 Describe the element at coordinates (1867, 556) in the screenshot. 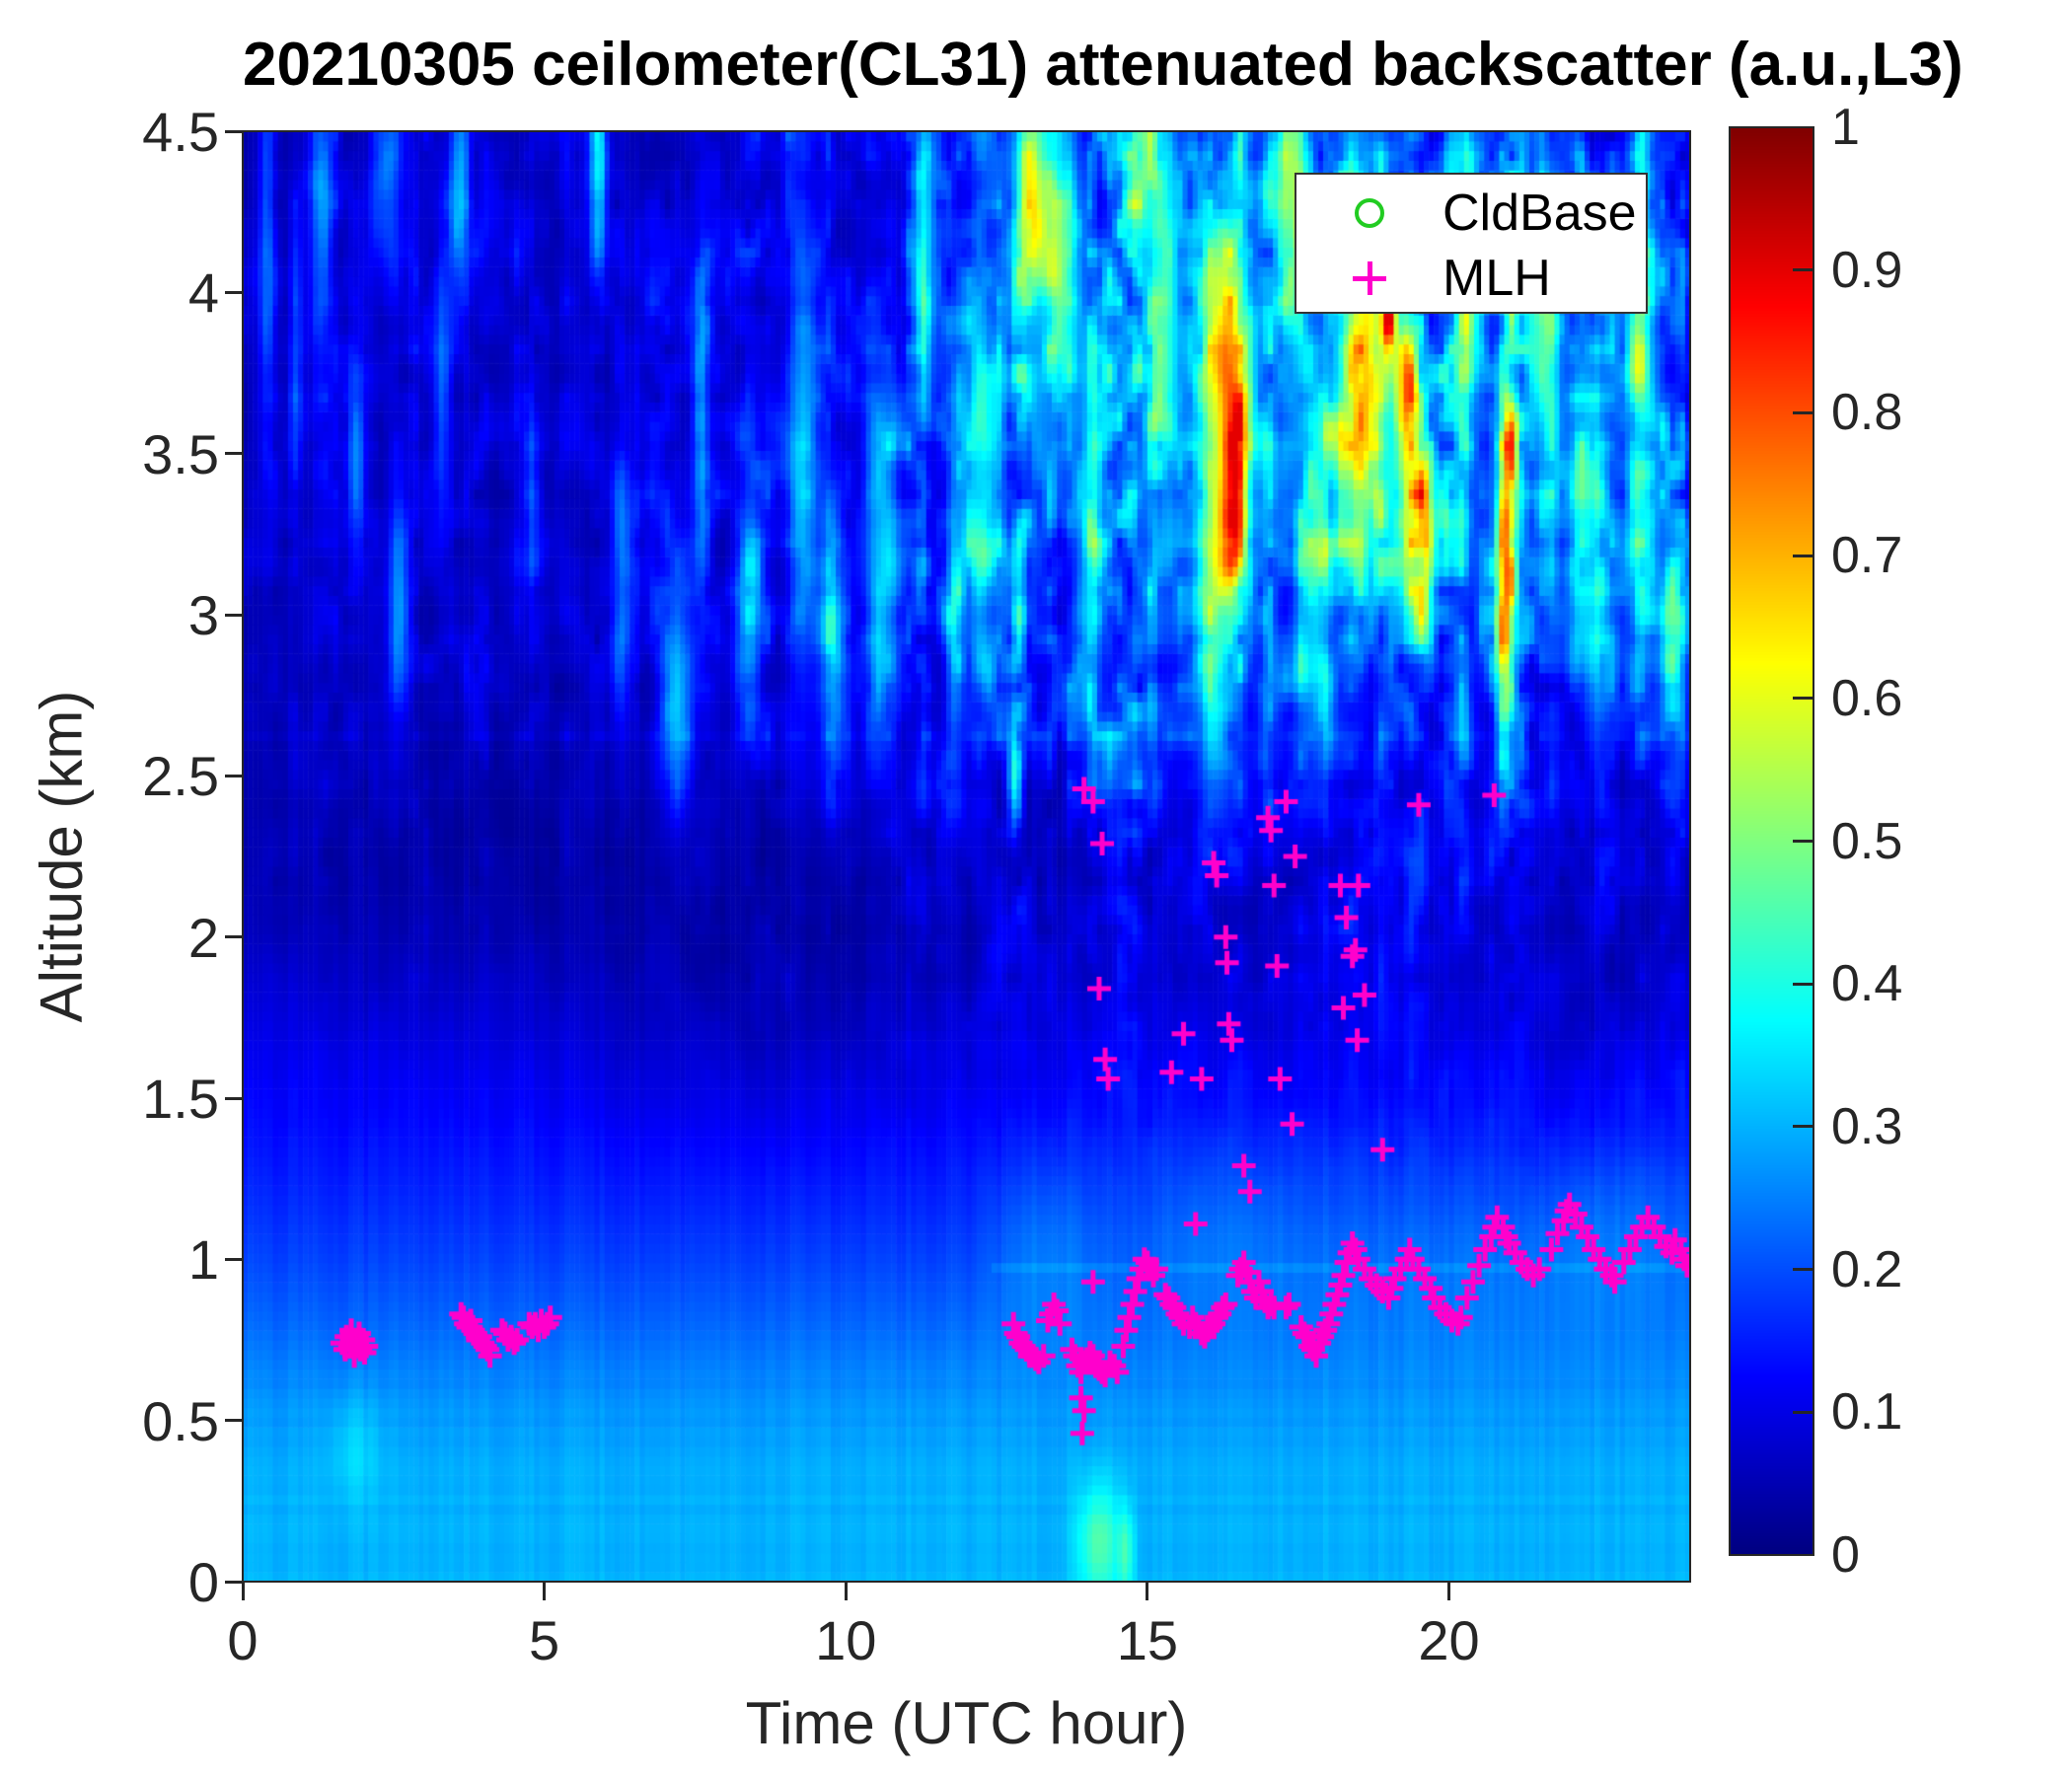

I see `colorbar-tick-label: 0.7` at that location.